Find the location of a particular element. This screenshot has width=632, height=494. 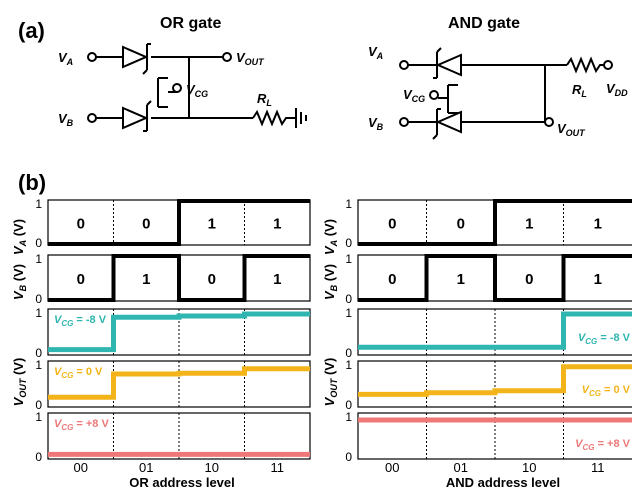

and-vb-signal-line is located at coordinates (495, 278).